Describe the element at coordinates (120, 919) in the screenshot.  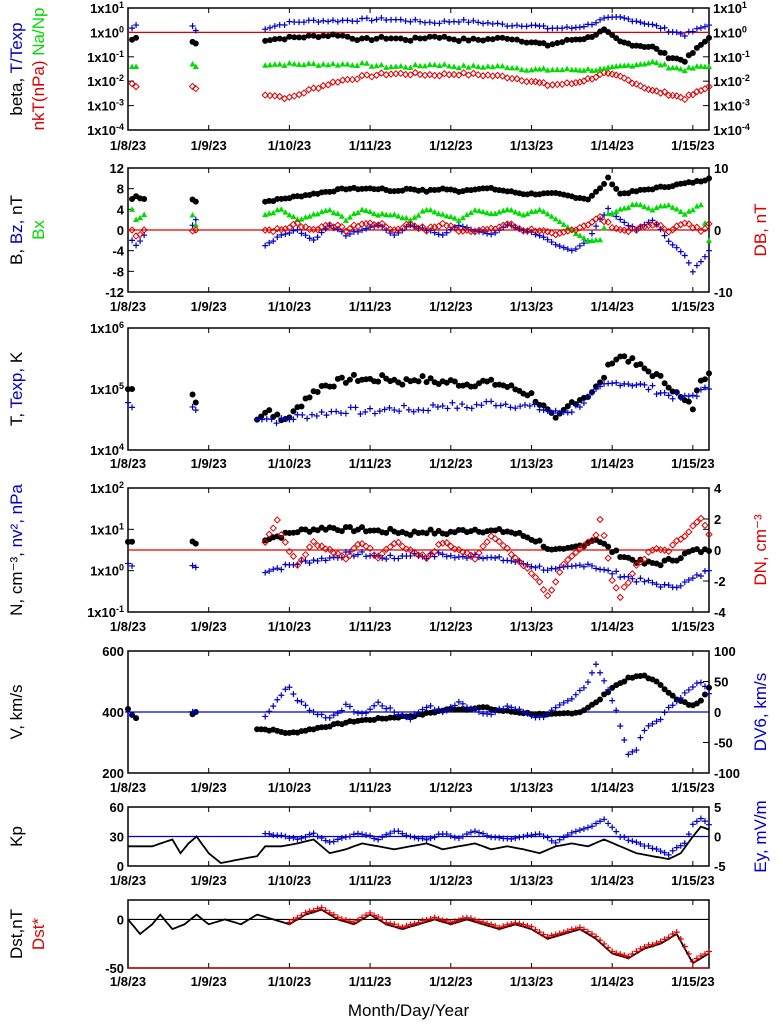
I see `y-tick-label: 0` at that location.